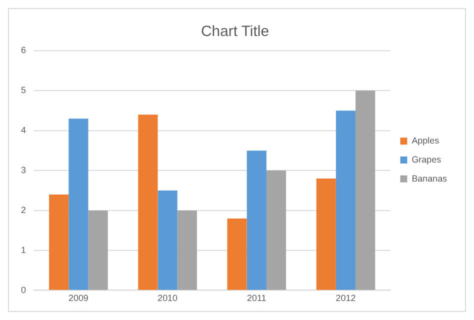 Image resolution: width=474 pixels, height=320 pixels. Describe the element at coordinates (23, 50) in the screenshot. I see `y-tick-label: 6` at that location.